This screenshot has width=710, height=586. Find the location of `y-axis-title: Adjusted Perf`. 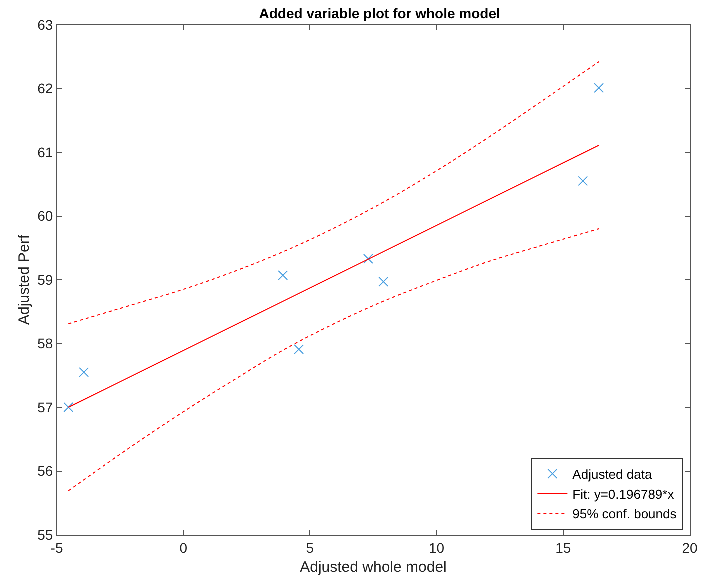

y-axis-title: Adjusted Perf is located at coordinates (24, 280).